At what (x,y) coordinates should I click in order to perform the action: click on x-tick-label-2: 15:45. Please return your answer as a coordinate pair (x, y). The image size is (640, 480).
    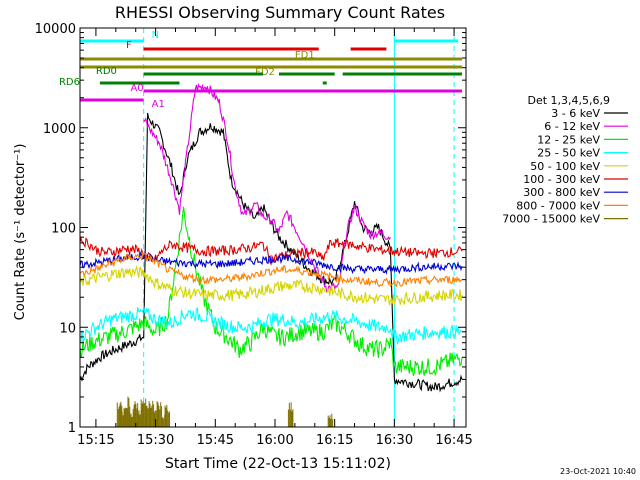
    Looking at the image, I should click on (215, 440).